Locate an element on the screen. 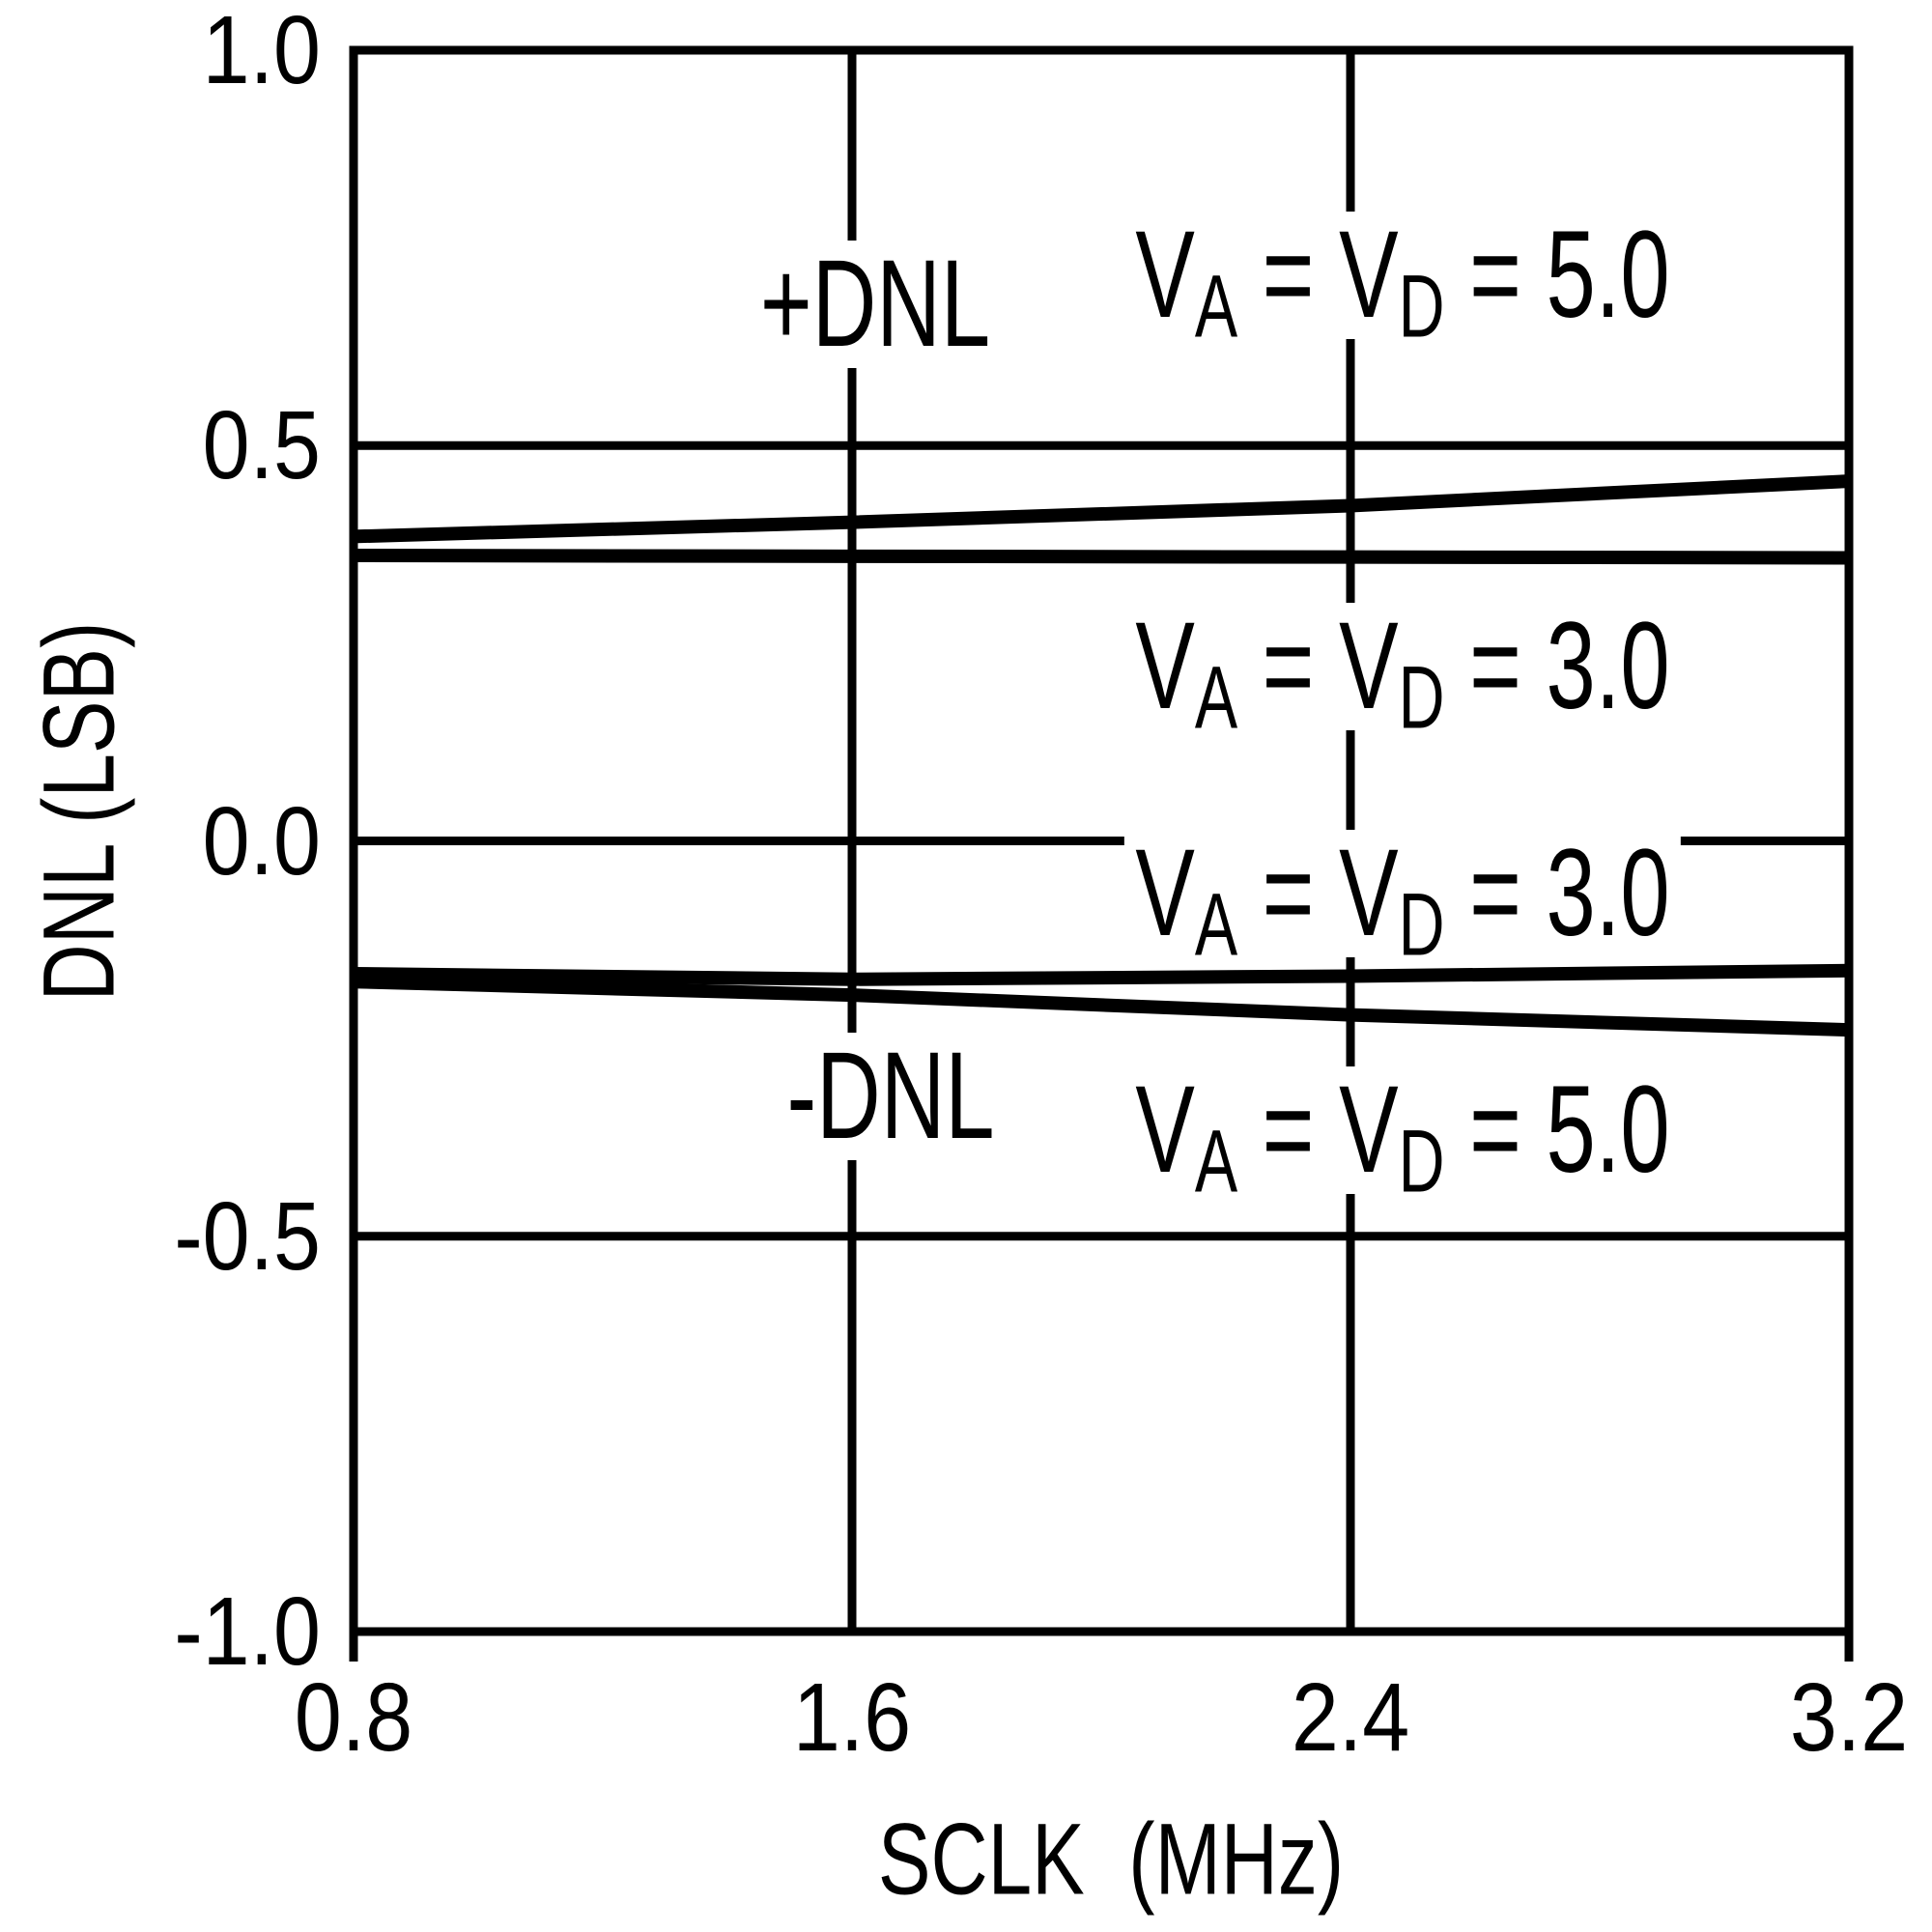  legend-bottom-va-vd-5-subscript: D is located at coordinates (1421, 1161).